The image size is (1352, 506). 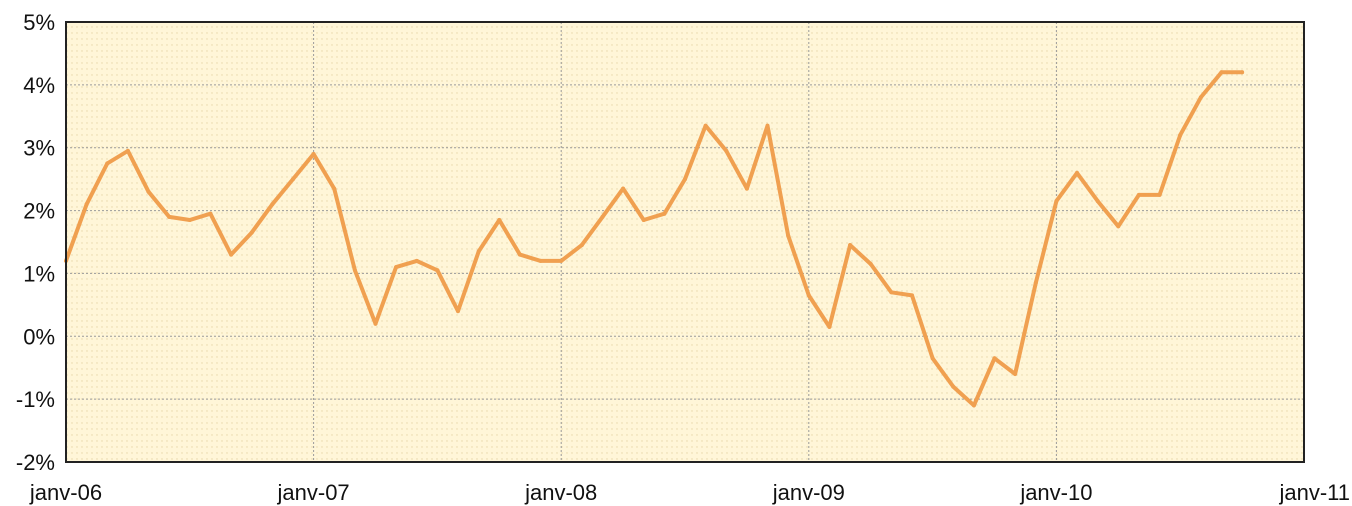 What do you see at coordinates (35, 242) in the screenshot?
I see `y-axis-ticks: -2% -1% 0% 1% 2% 3% 4% 5%` at bounding box center [35, 242].